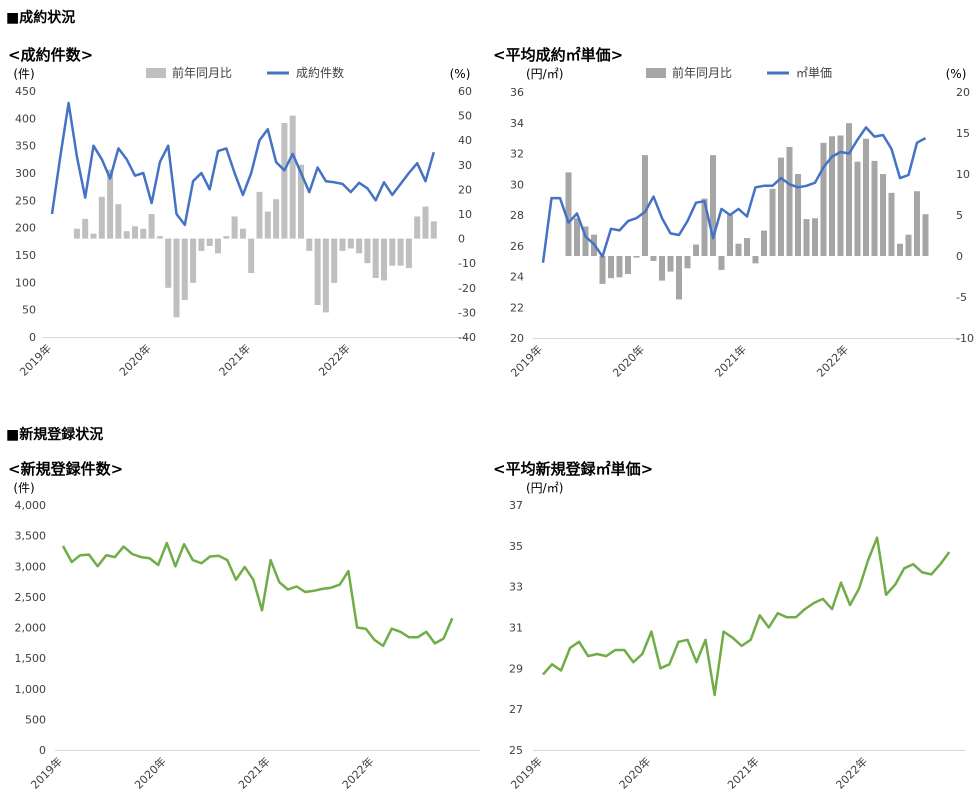  Describe the element at coordinates (517, 92) in the screenshot. I see `y-tick-label: 36` at that location.